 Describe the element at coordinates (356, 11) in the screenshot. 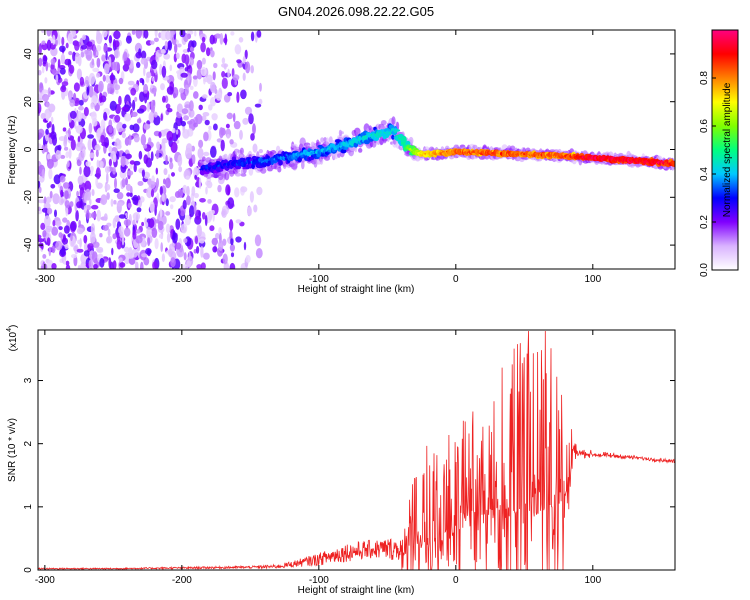

I see `figure-title: GN04.2026.098.22.22.G05` at that location.